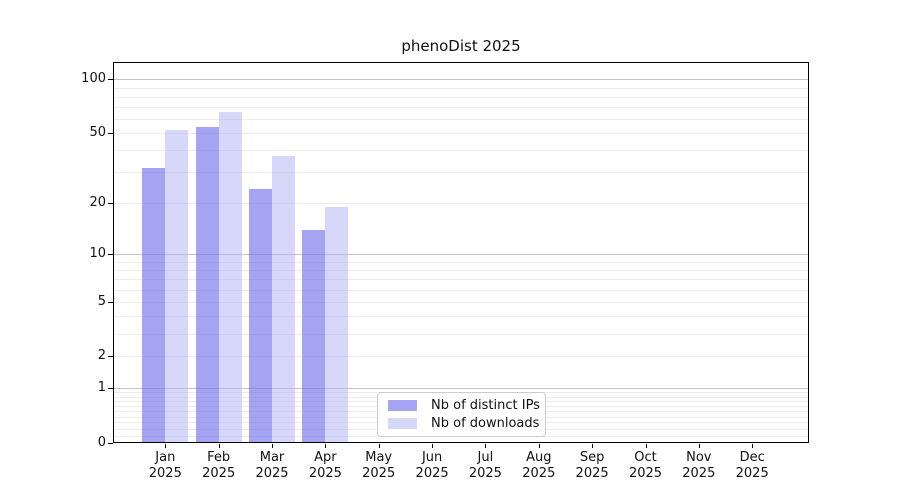 Image resolution: width=900 pixels, height=500 pixels. Describe the element at coordinates (432, 457) in the screenshot. I see `x-tick-month: Jun` at that location.